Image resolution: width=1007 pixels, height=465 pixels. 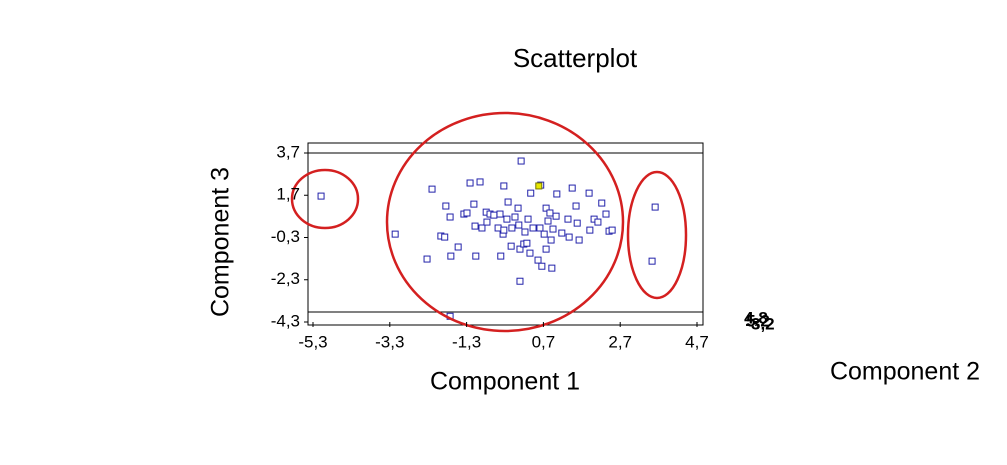 I want to click on z-tick-label: 4,8, so click(x=756, y=317).